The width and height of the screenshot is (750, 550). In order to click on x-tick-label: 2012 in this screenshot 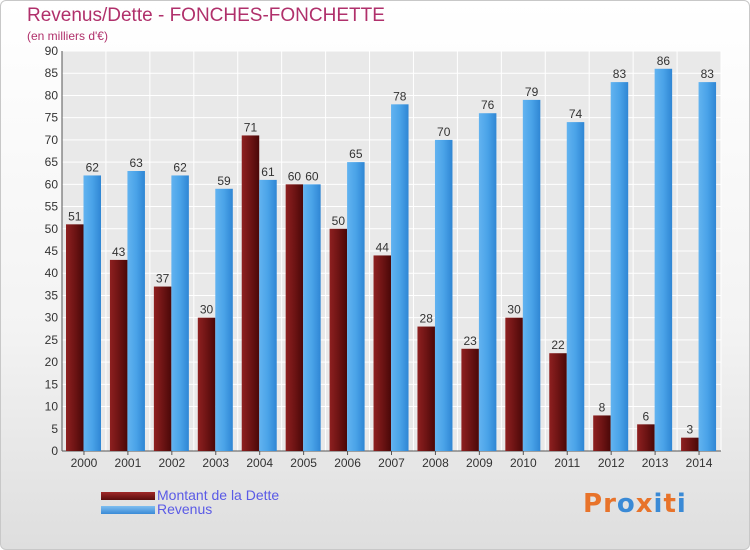, I will do `click(611, 463)`.